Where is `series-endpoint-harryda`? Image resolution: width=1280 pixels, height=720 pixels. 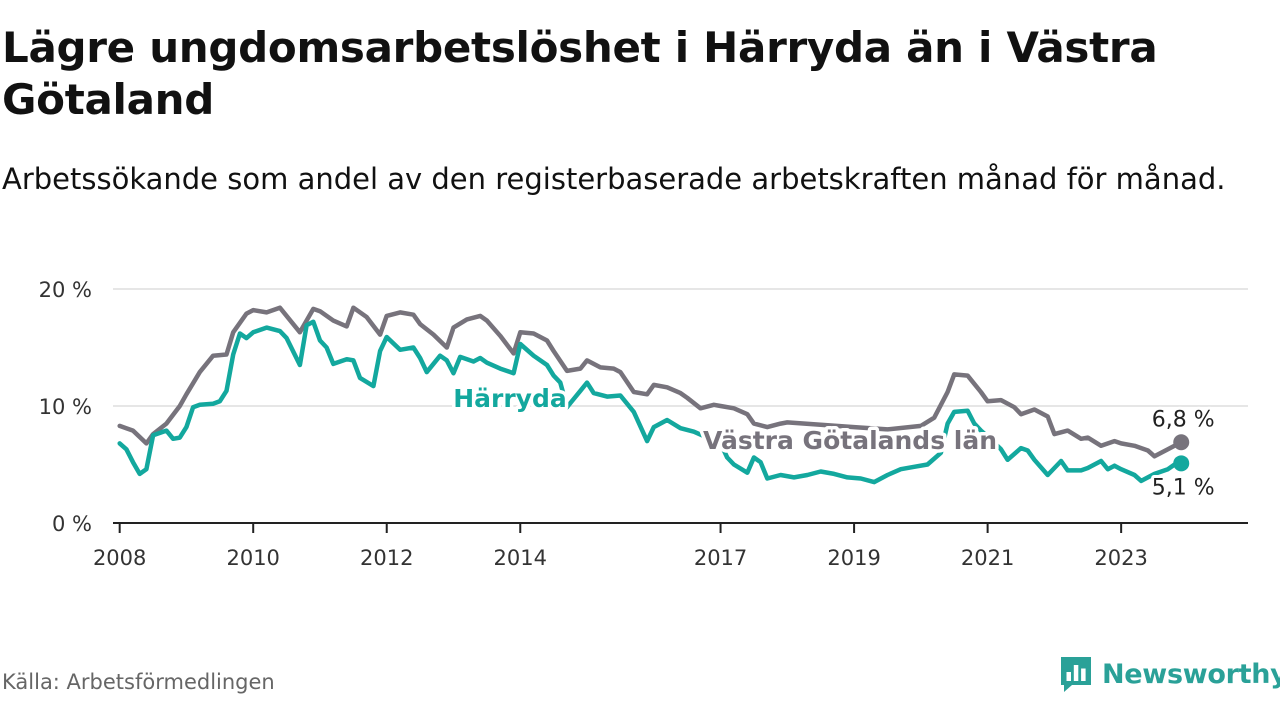 series-endpoint-harryda is located at coordinates (1181, 463).